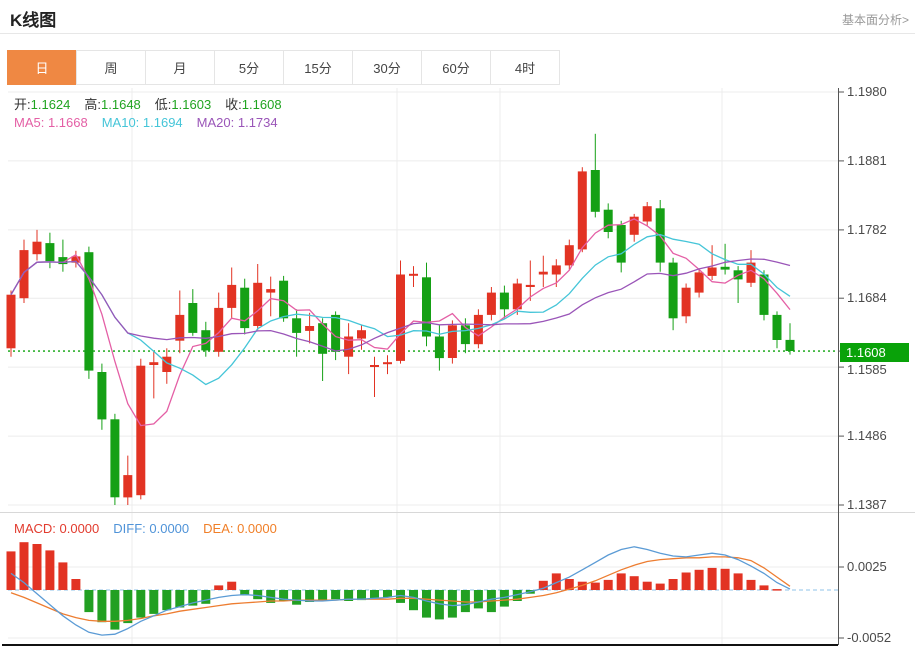  I want to click on ma10-value: MA10: 1.1694, so click(142, 122).